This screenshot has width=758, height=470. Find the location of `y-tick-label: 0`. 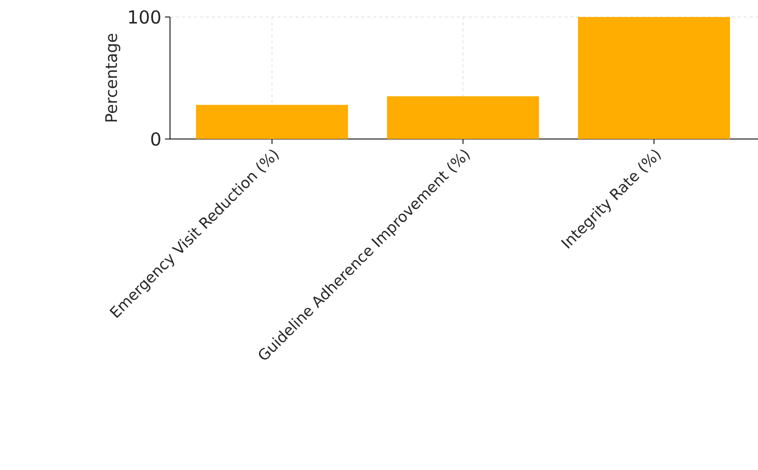

y-tick-label: 0 is located at coordinates (155, 139).